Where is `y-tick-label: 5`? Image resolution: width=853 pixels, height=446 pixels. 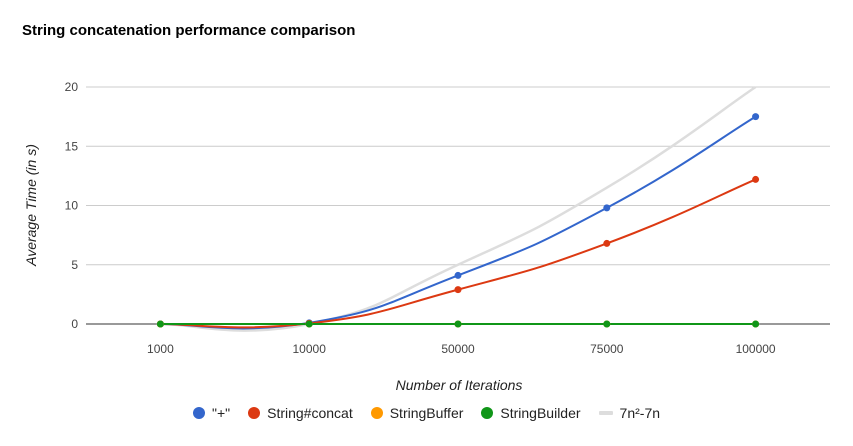 y-tick-label: 5 is located at coordinates (74, 265).